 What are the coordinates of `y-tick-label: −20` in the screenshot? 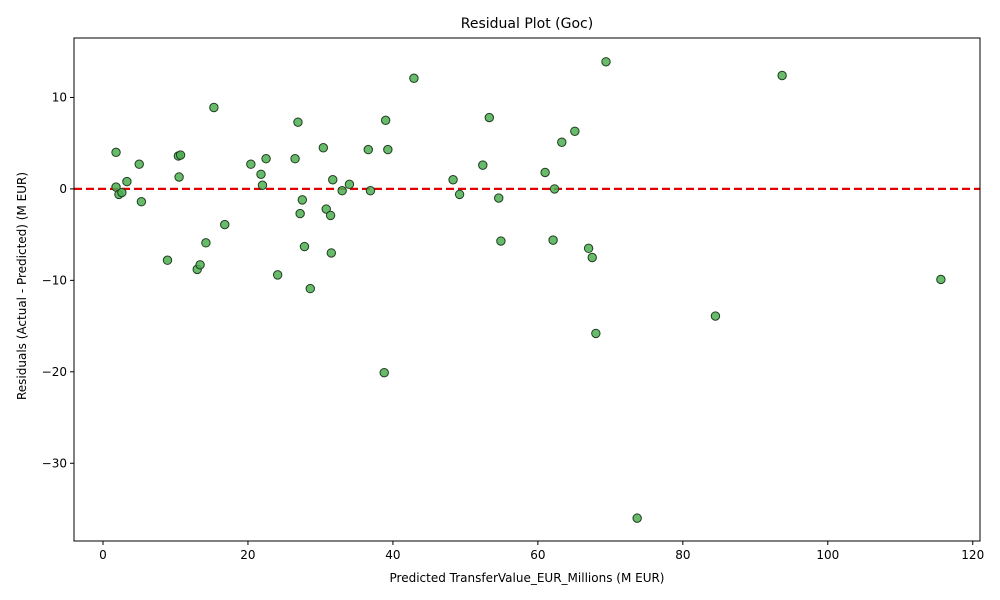 It's located at (54, 372).